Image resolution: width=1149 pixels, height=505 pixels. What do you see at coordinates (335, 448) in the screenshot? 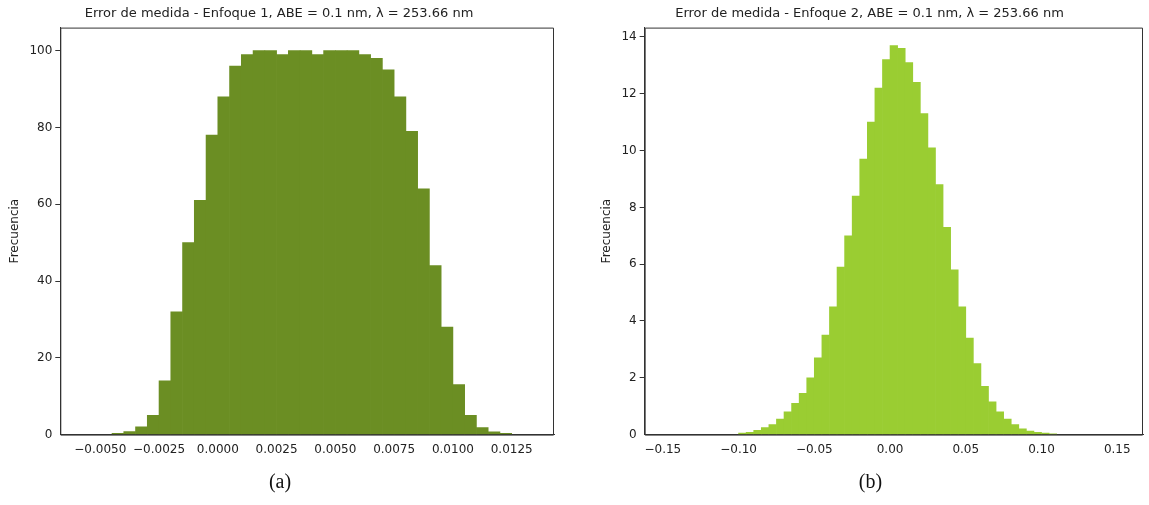
I see `x-tick-label: 0.0050` at bounding box center [335, 448].